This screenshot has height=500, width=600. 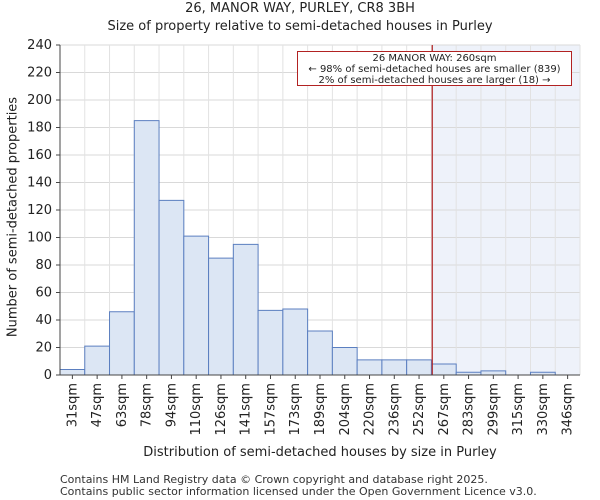 What do you see at coordinates (295, 409) in the screenshot?
I see `x-tick-label: 173sqm` at bounding box center [295, 409].